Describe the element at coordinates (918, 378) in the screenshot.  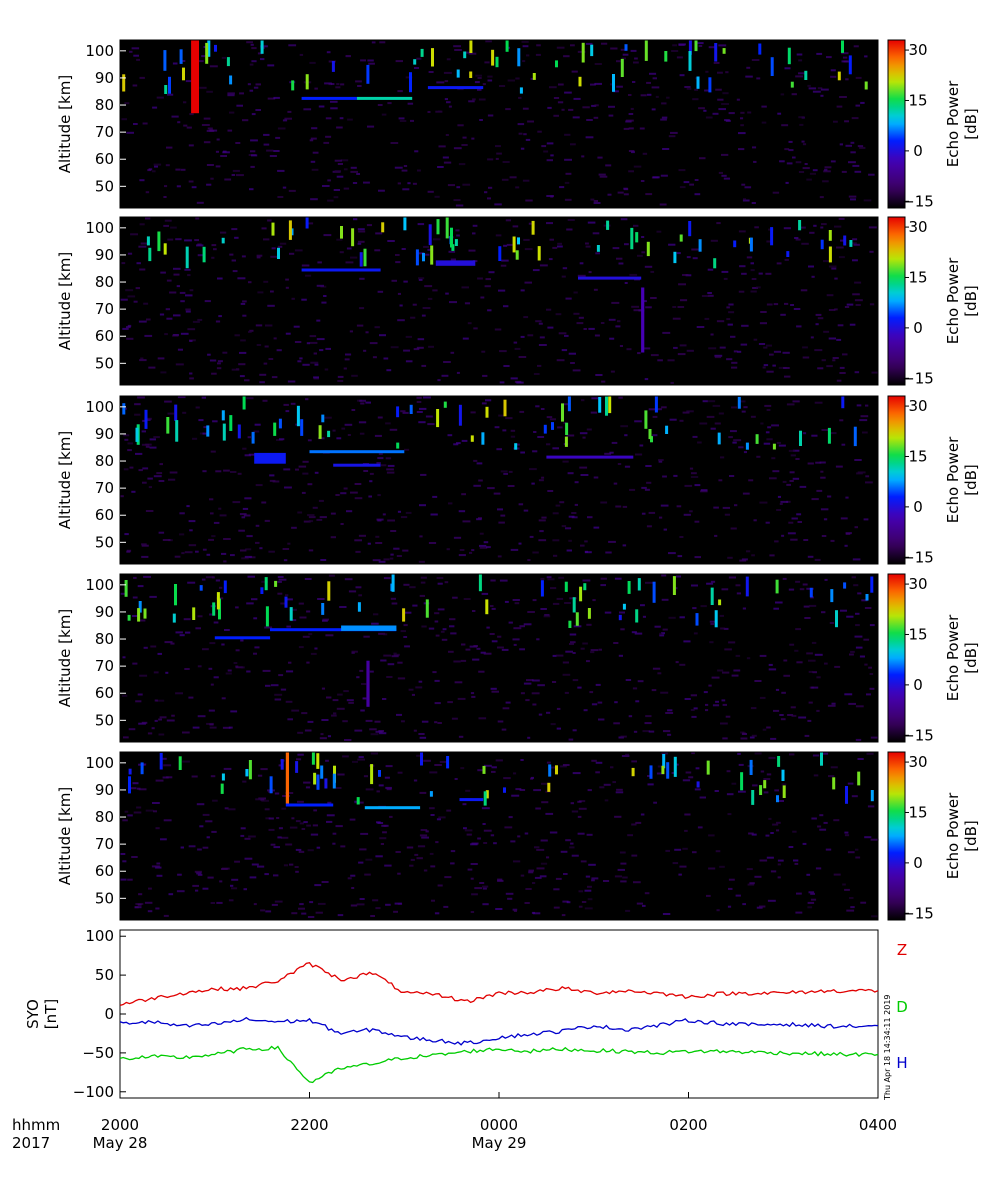
I see `colorbar-tick-label: −15` at that location.